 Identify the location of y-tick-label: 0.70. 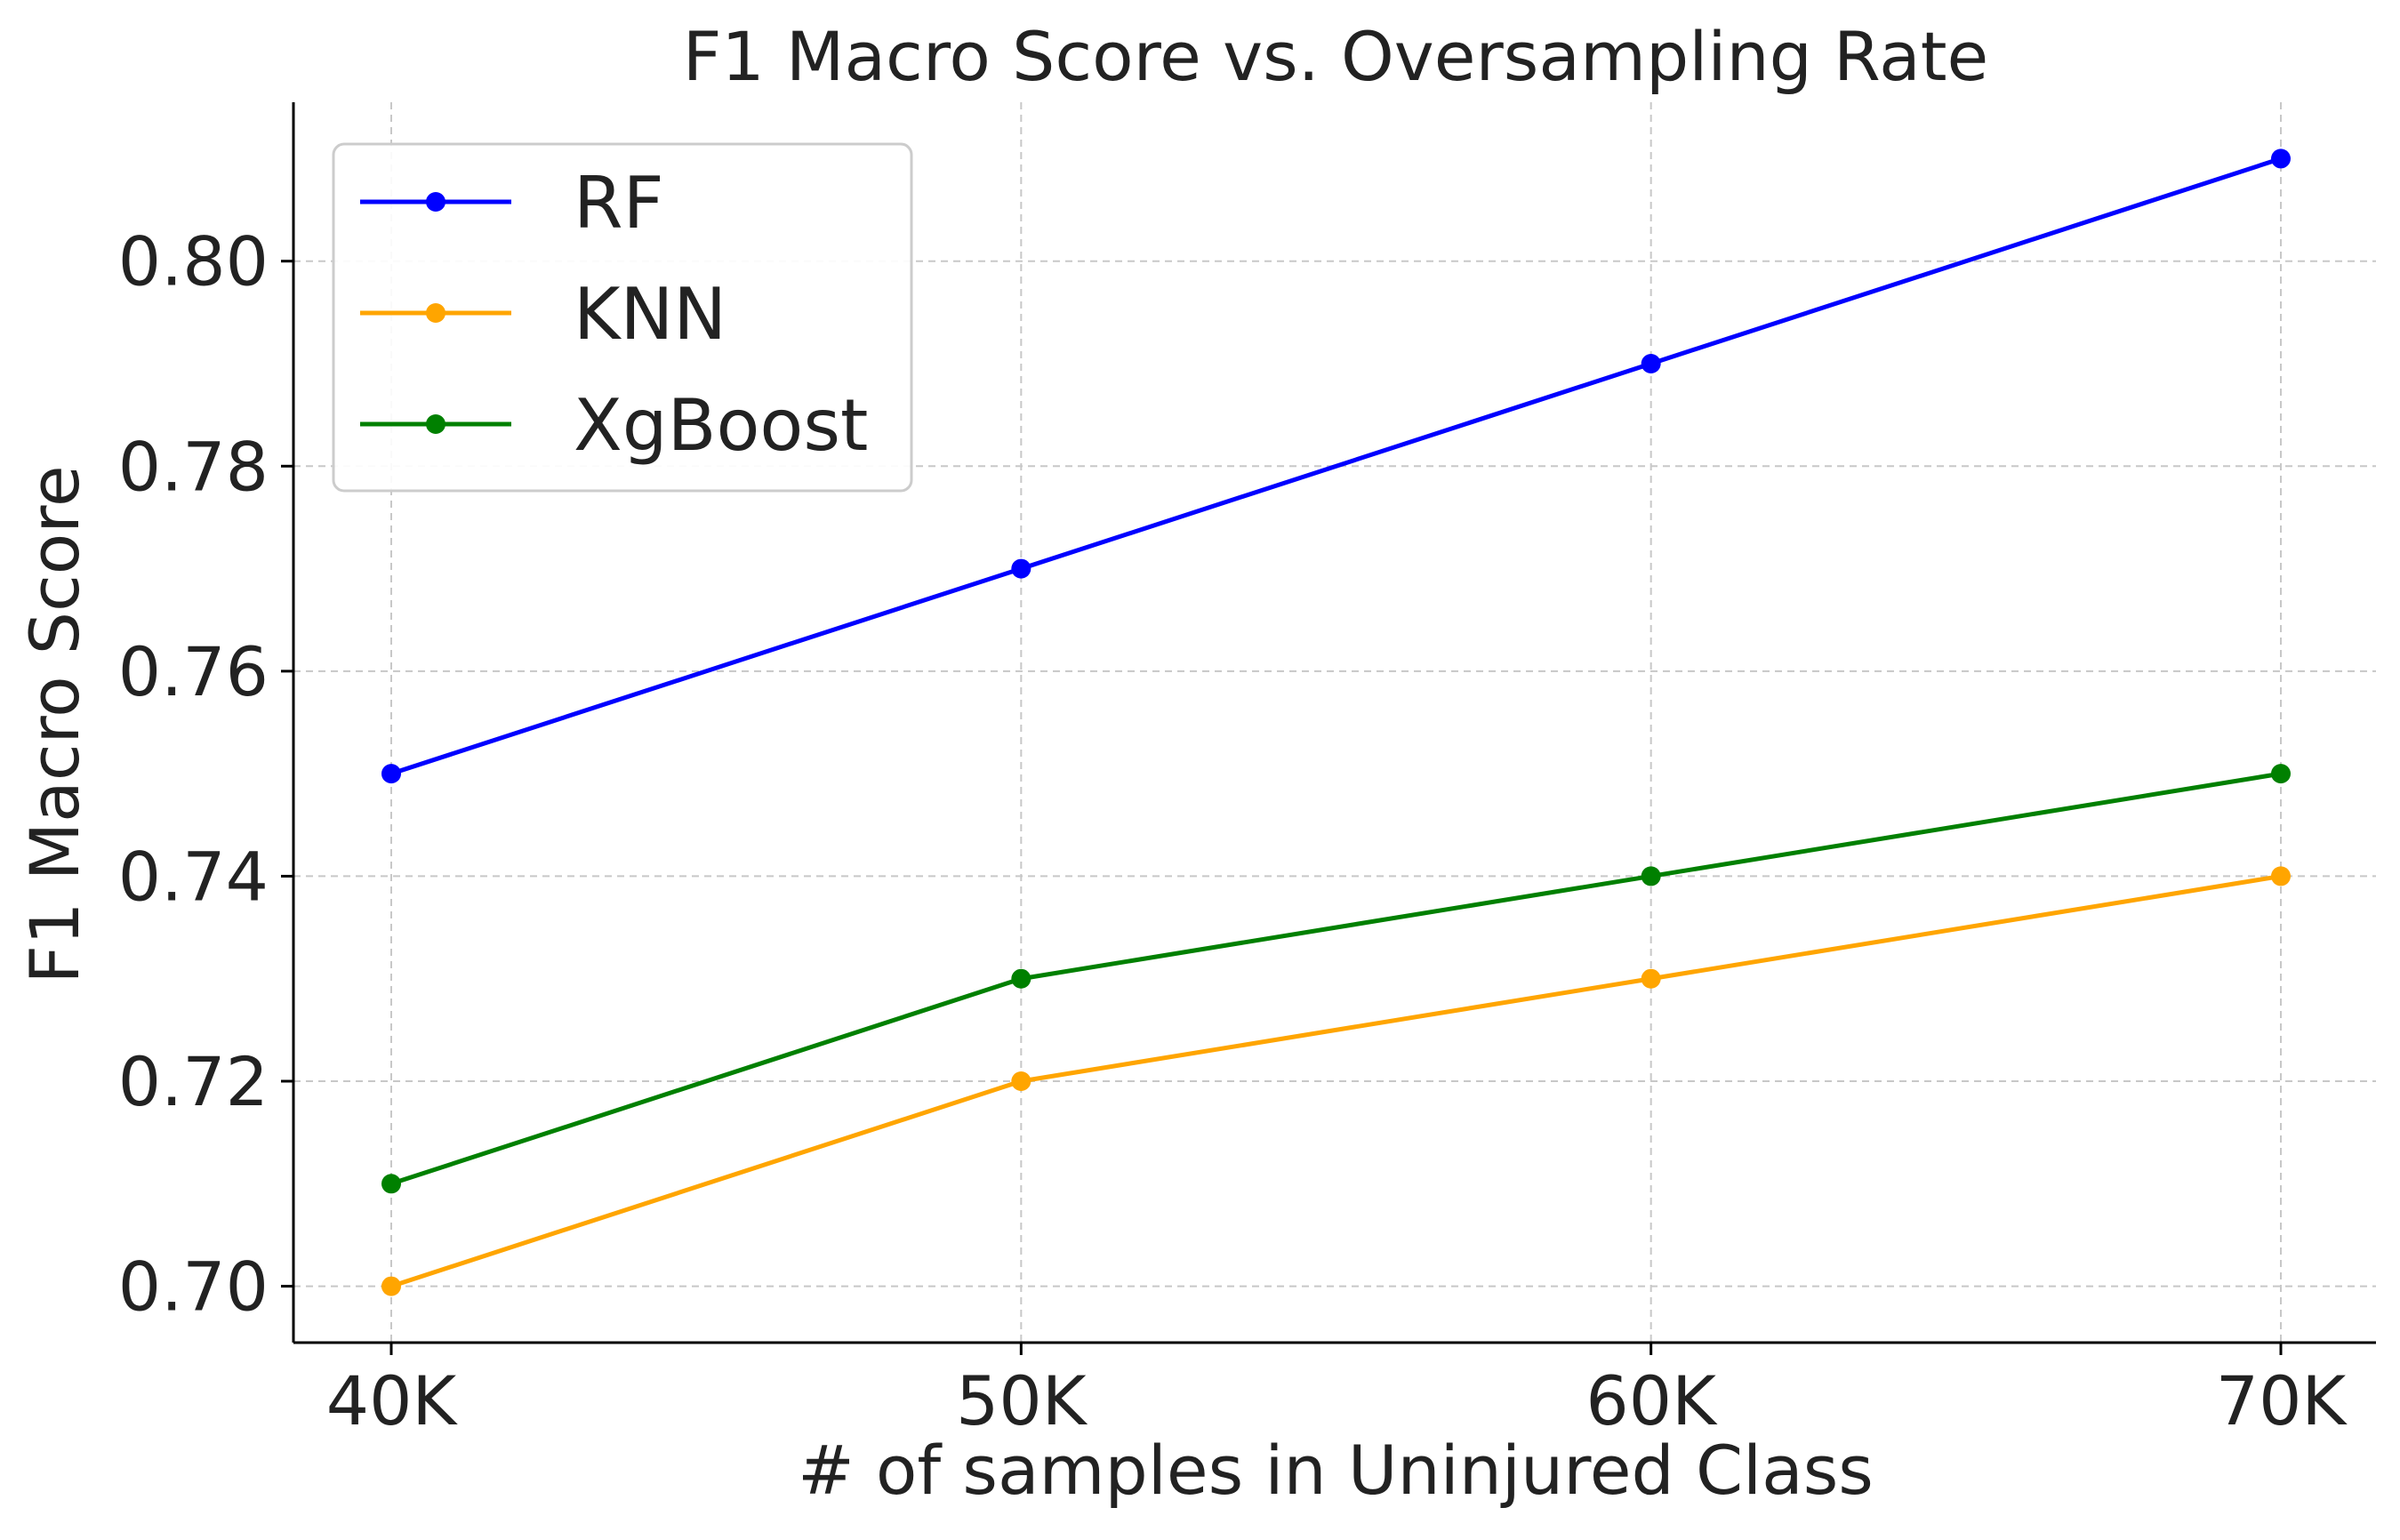
(193, 1287).